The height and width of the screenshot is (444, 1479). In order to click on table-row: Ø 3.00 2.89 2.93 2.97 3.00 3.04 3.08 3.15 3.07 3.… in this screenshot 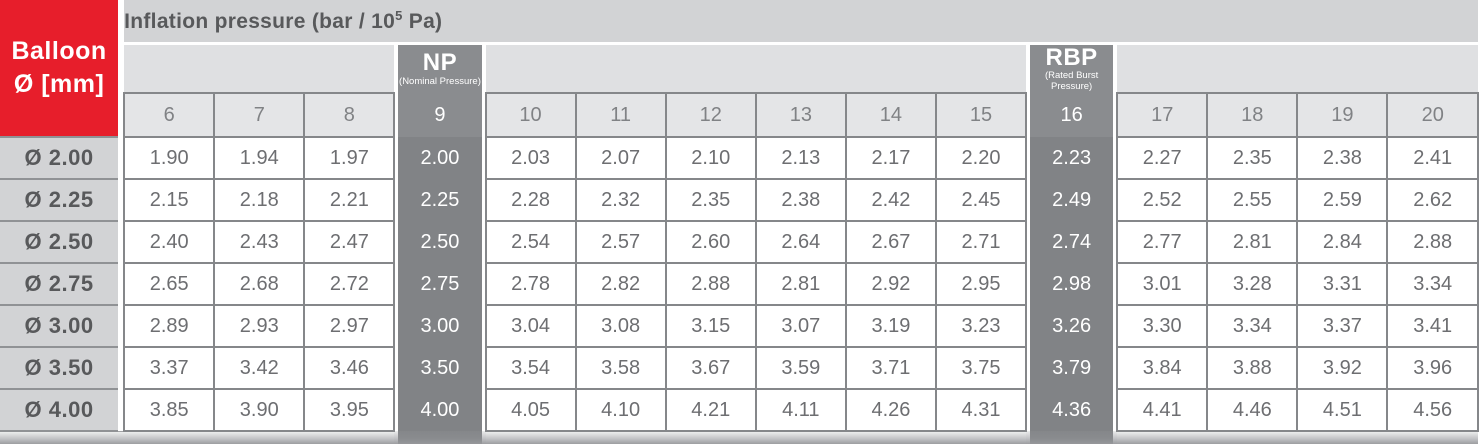, I will do `click(739, 326)`.